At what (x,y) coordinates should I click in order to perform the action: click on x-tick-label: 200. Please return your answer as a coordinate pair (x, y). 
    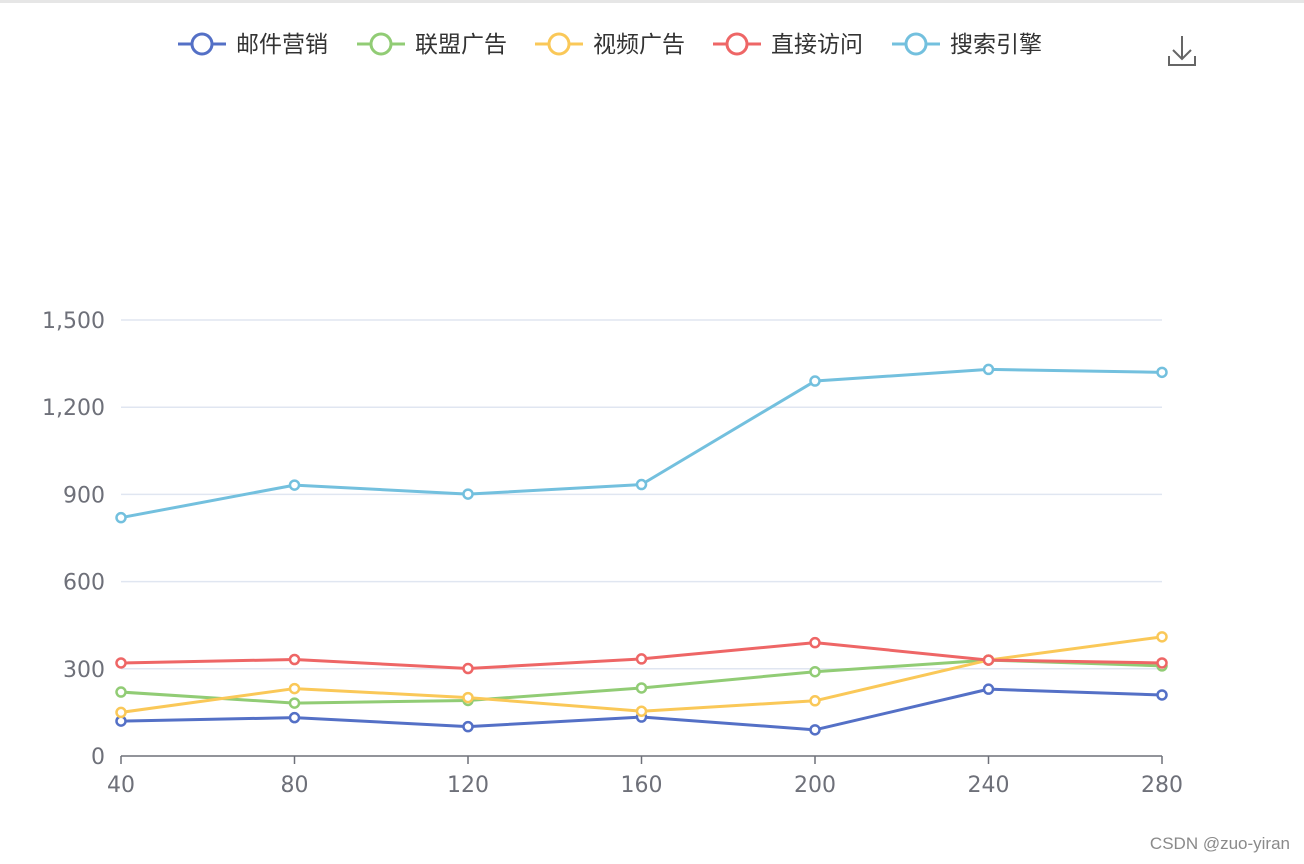
    Looking at the image, I should click on (815, 785).